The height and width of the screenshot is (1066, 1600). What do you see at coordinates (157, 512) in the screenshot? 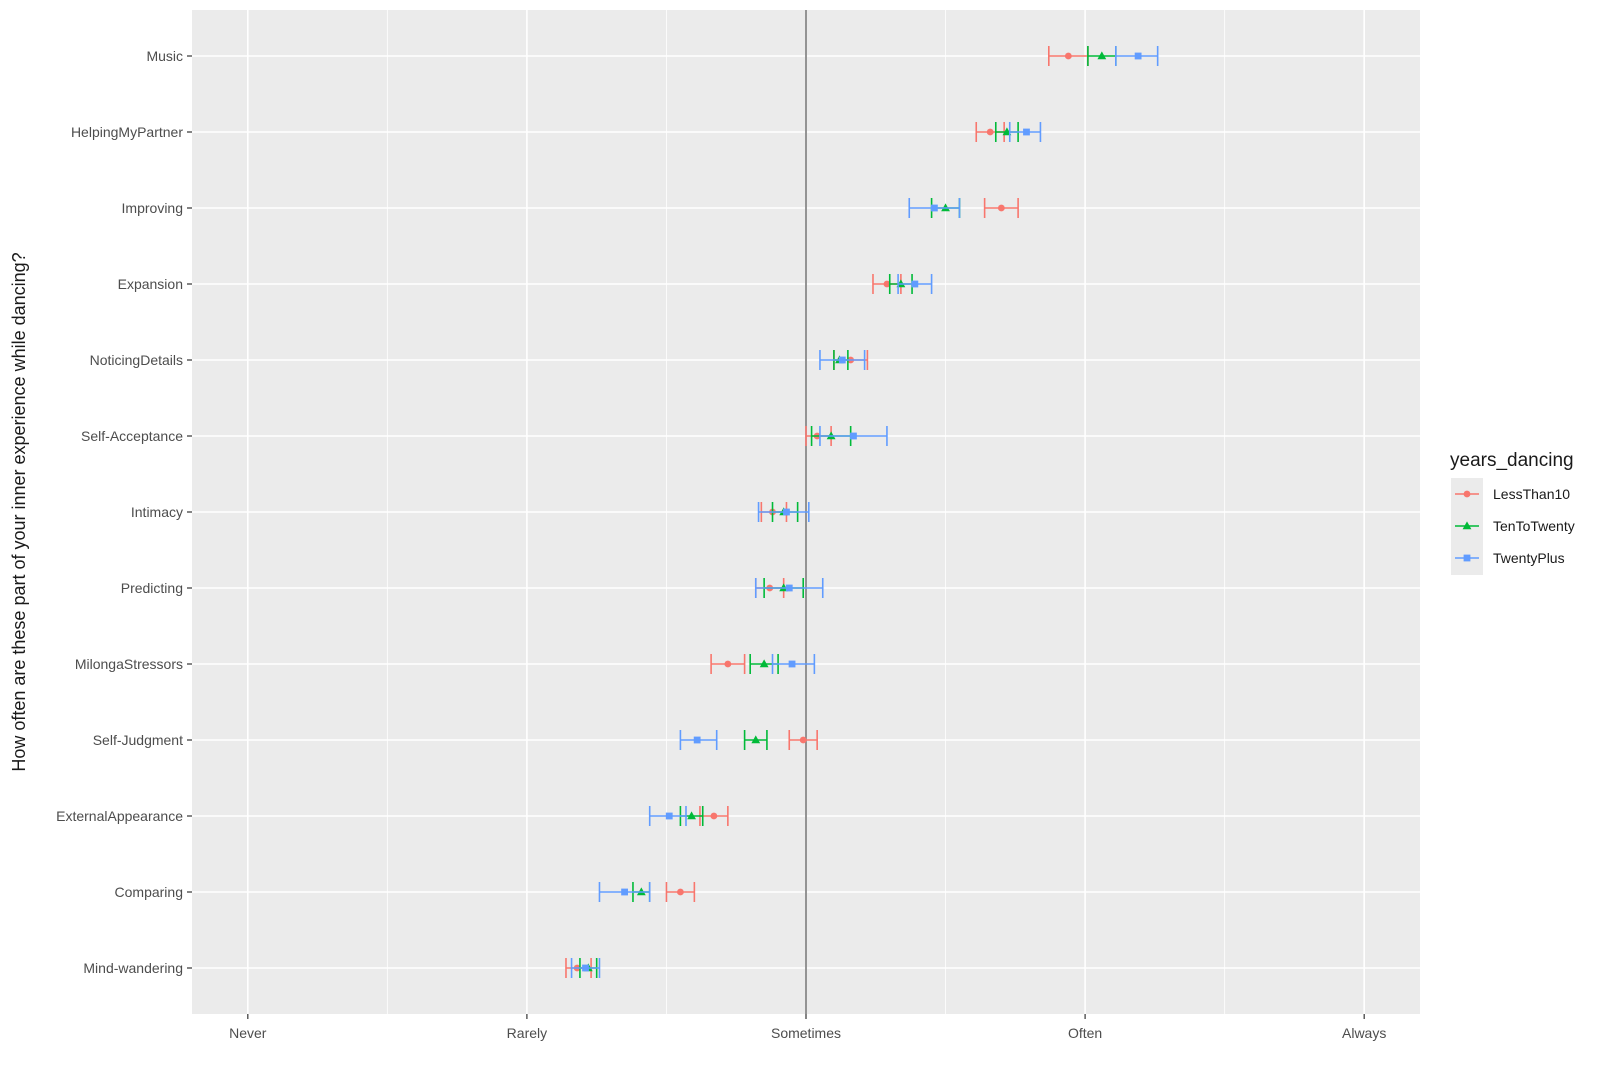
I see `y-tick-label: Intimacy` at bounding box center [157, 512].